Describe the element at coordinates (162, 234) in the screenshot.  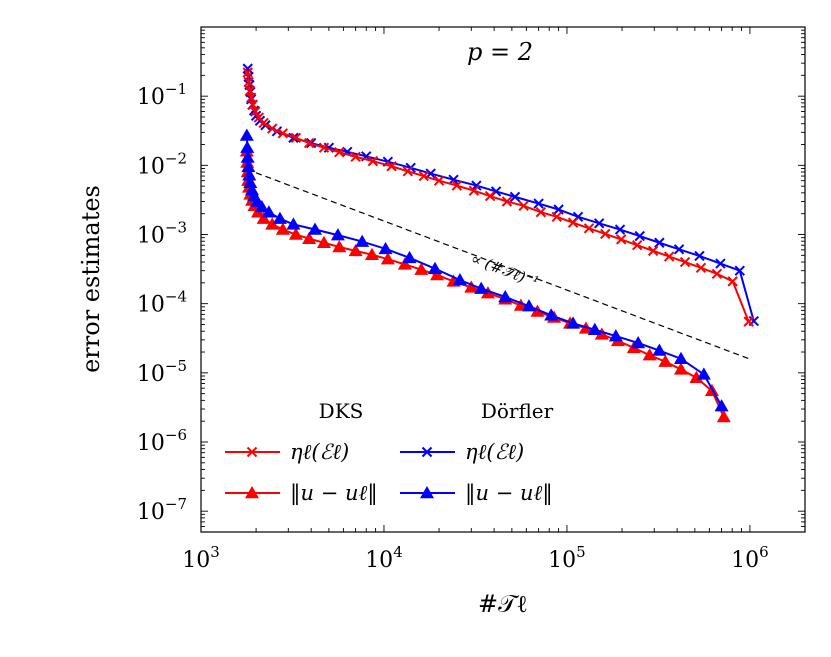
I see `y-tick-label: 10⁻³` at that location.